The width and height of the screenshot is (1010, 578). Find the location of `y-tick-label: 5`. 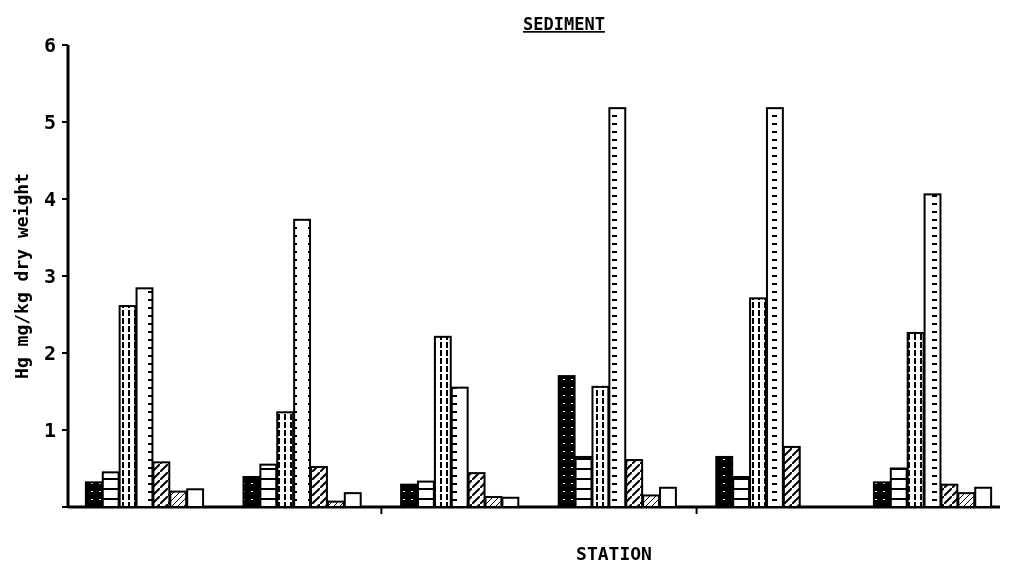

y-tick-label: 5 is located at coordinates (49, 122).